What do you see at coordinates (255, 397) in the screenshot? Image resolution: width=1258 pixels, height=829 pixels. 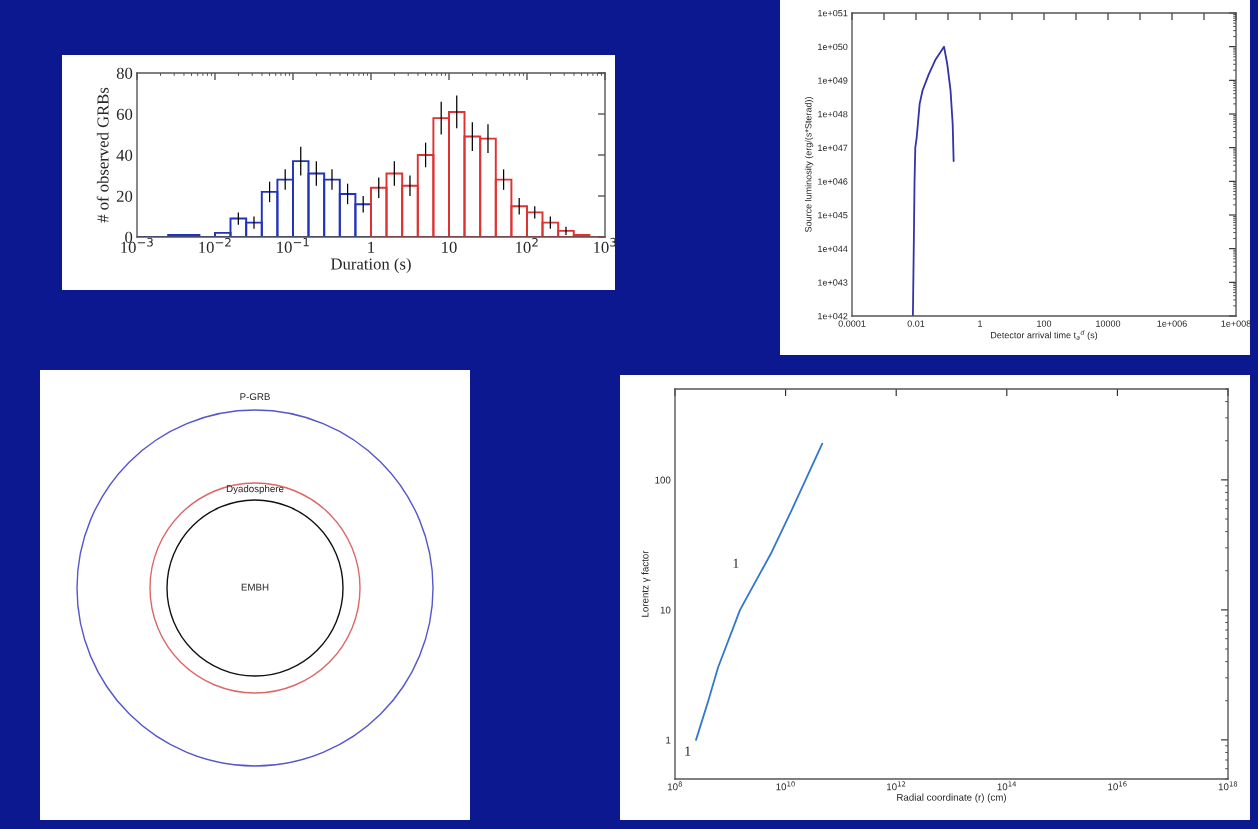 I see `text: P-GRB` at bounding box center [255, 397].